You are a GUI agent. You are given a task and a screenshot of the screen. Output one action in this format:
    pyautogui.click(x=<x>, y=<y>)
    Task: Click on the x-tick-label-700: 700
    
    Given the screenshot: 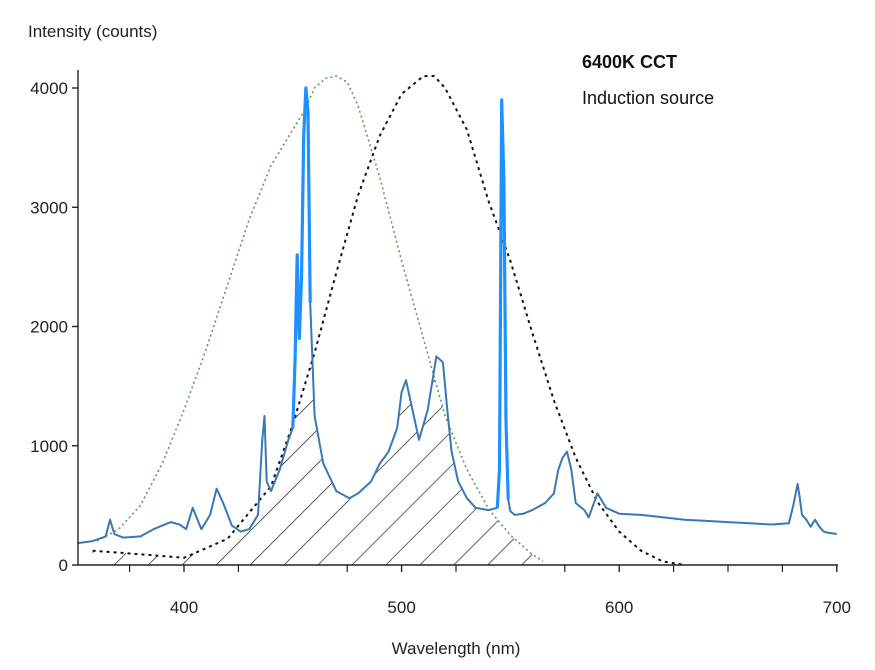 What is the action you would take?
    pyautogui.click(x=837, y=607)
    